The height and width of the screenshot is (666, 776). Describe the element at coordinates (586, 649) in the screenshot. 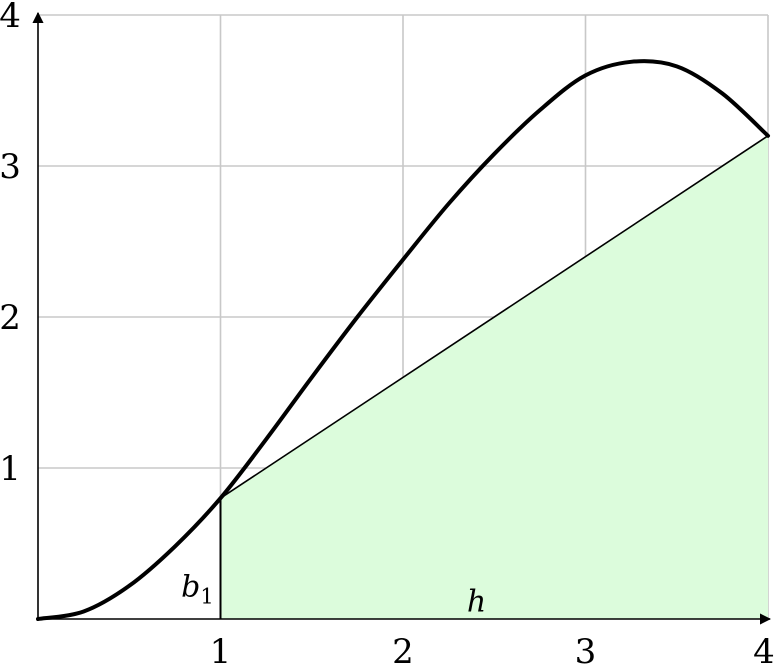

I see `x-tick-label-3: 3` at that location.